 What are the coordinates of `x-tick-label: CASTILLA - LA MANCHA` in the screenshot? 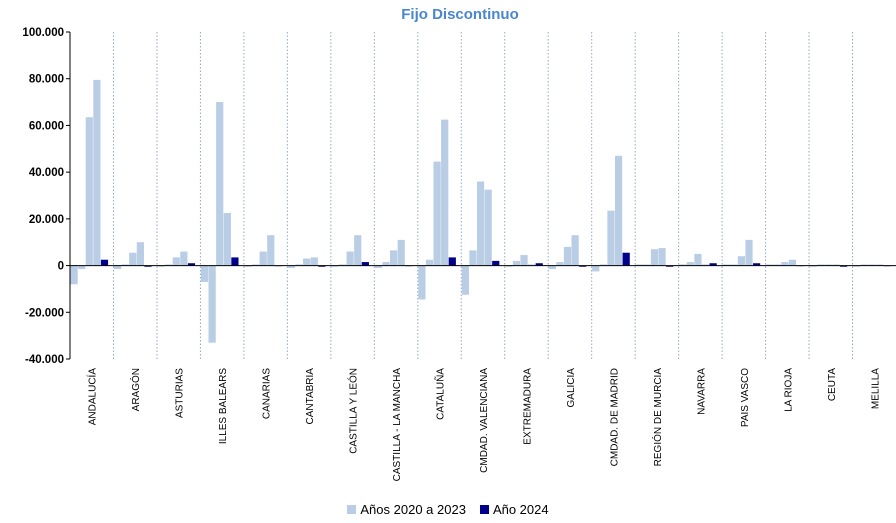 It's located at (397, 425).